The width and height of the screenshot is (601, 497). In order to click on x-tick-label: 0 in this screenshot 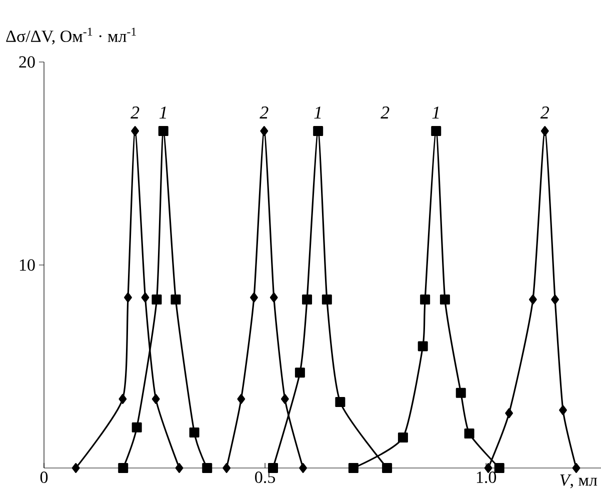, I will do `click(44, 478)`.